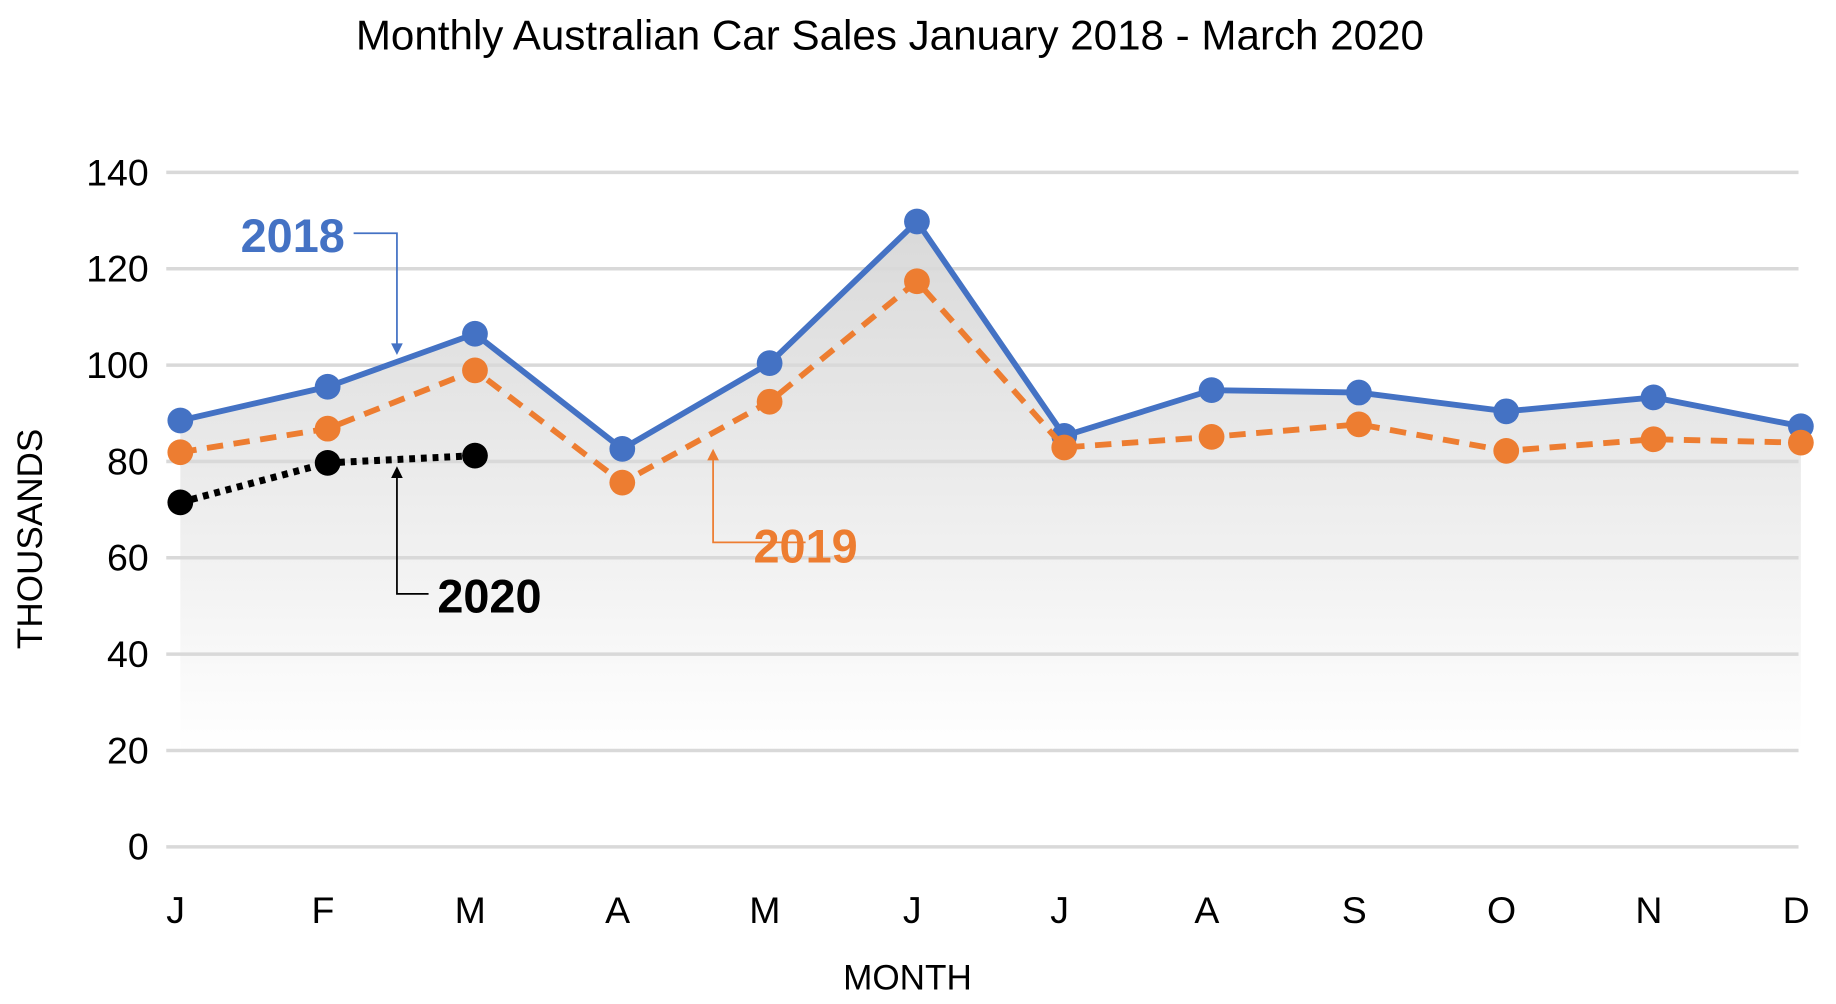 Image resolution: width=1836 pixels, height=1004 pixels. Describe the element at coordinates (1796, 910) in the screenshot. I see `x-tick-label: D` at that location.